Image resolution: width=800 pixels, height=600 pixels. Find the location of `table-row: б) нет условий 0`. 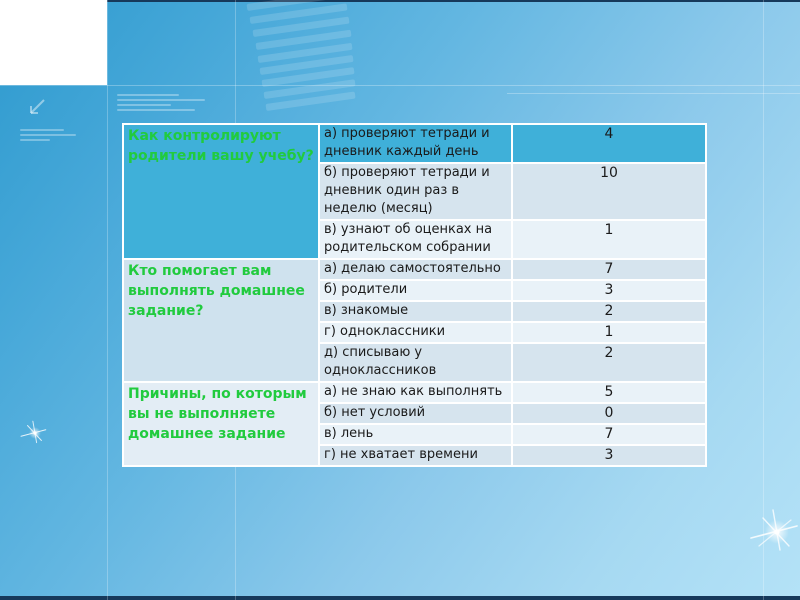

table-row: б) нет условий 0 is located at coordinates (512, 412).